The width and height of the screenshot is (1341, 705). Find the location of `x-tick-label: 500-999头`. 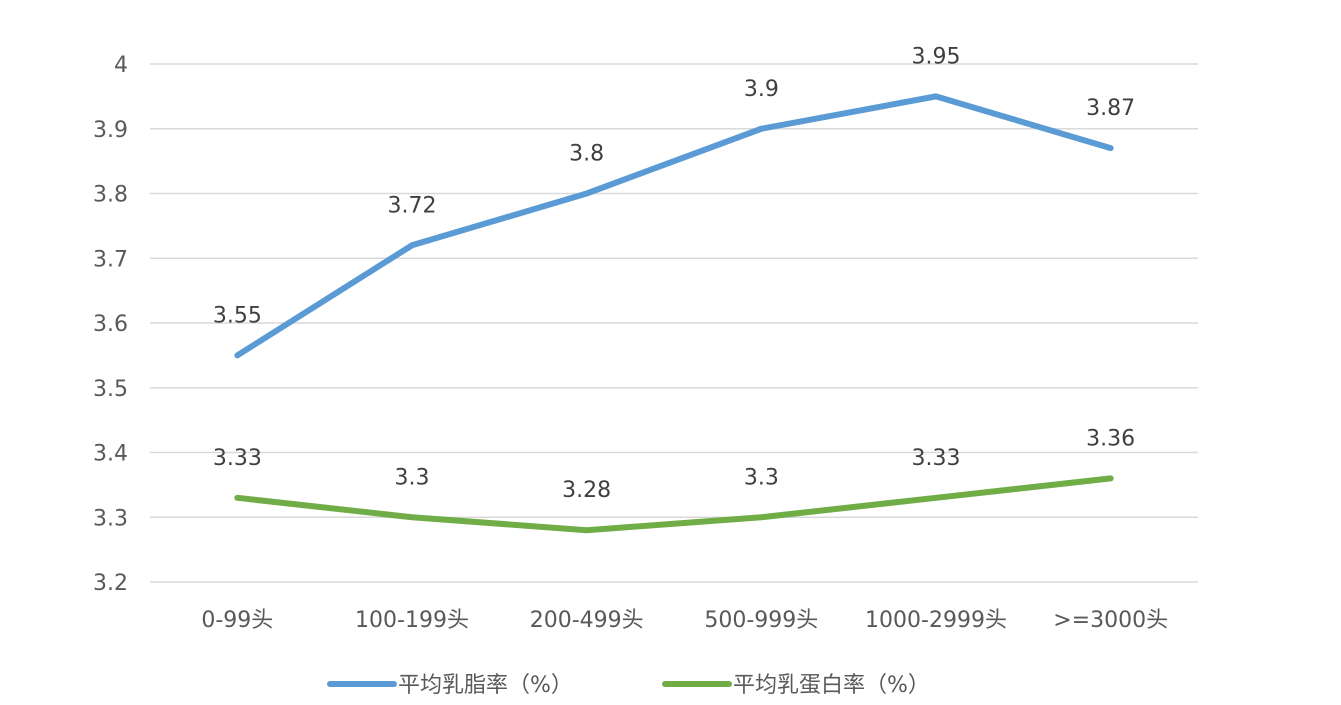

x-tick-label: 500-999头 is located at coordinates (761, 620).